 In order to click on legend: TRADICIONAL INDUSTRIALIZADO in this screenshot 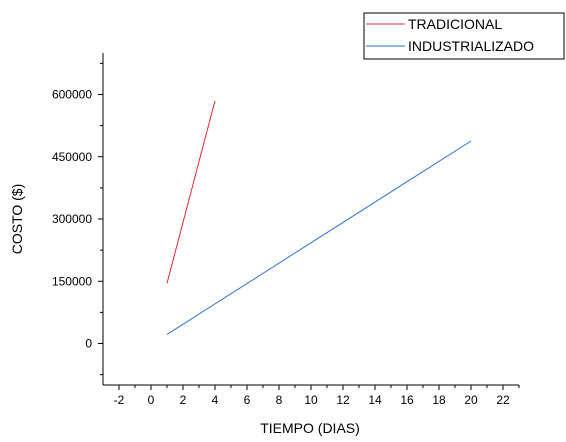, I will do `click(464, 36)`.